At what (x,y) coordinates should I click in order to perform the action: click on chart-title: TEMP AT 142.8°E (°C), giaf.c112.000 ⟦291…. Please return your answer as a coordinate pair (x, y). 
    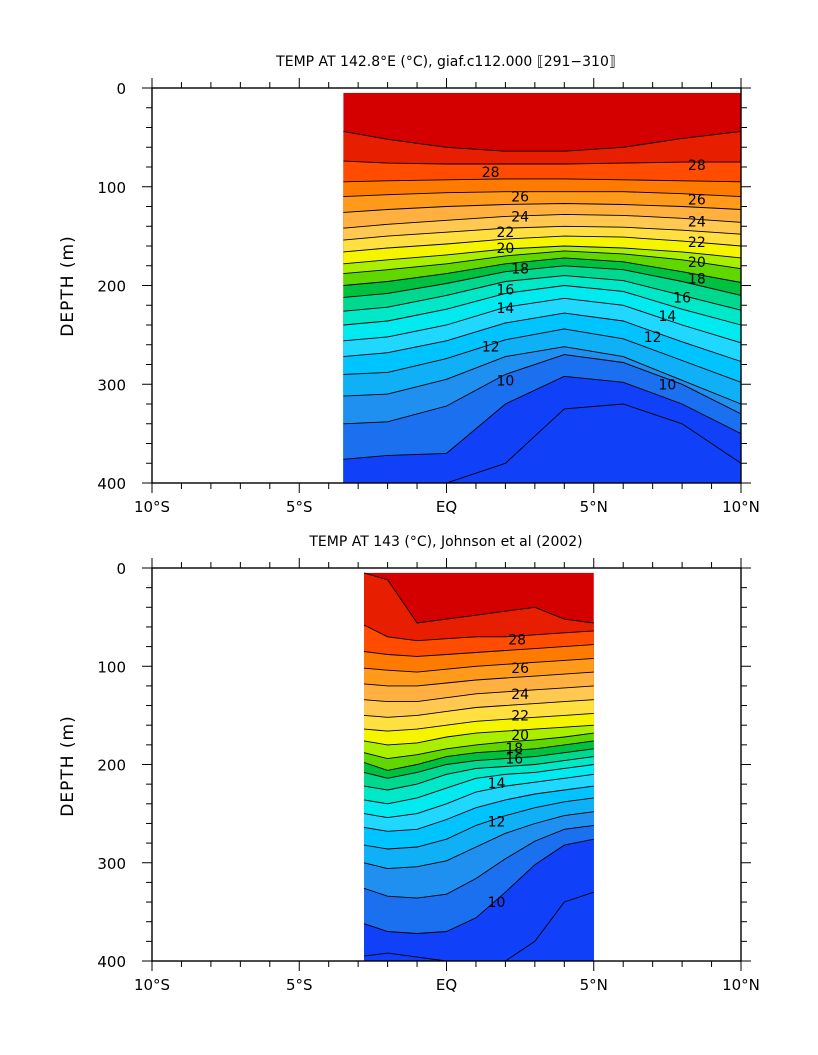
    Looking at the image, I should click on (445, 62).